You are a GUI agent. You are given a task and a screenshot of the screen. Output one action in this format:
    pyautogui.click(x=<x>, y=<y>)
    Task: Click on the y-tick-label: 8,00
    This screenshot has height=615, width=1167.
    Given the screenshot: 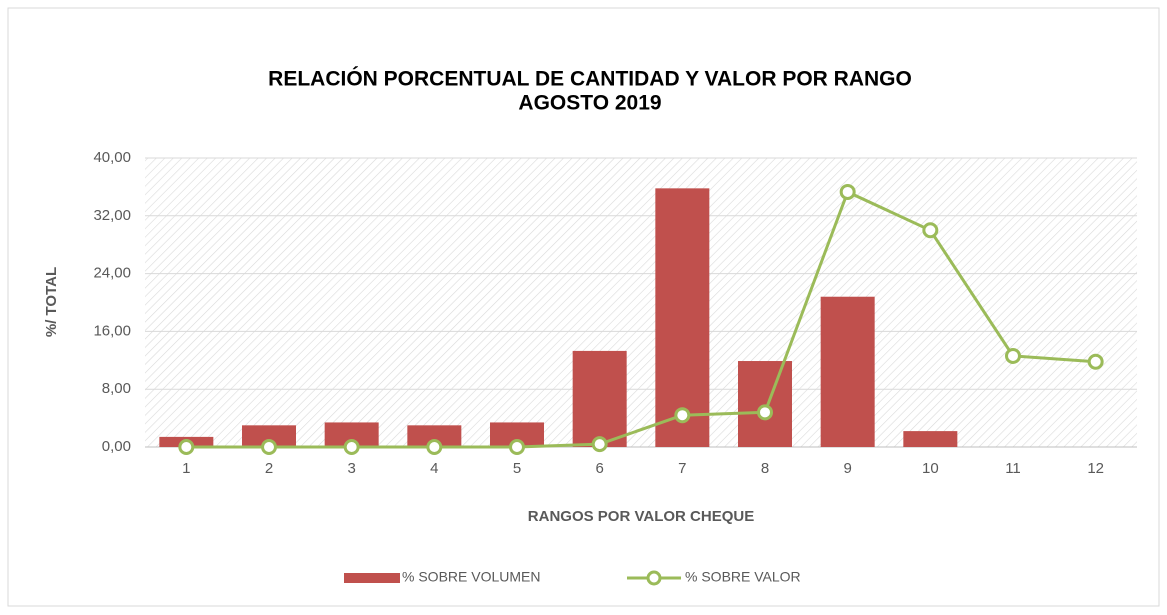 What is the action you would take?
    pyautogui.click(x=116, y=388)
    